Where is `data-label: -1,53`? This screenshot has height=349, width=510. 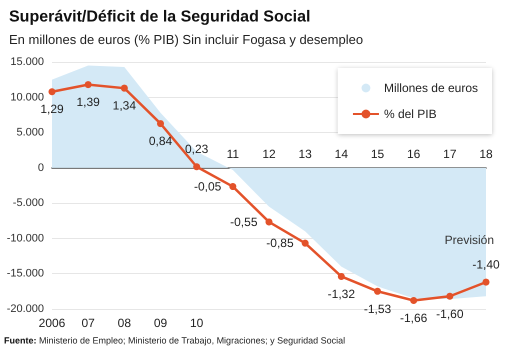
data-label: -1,53 is located at coordinates (378, 309).